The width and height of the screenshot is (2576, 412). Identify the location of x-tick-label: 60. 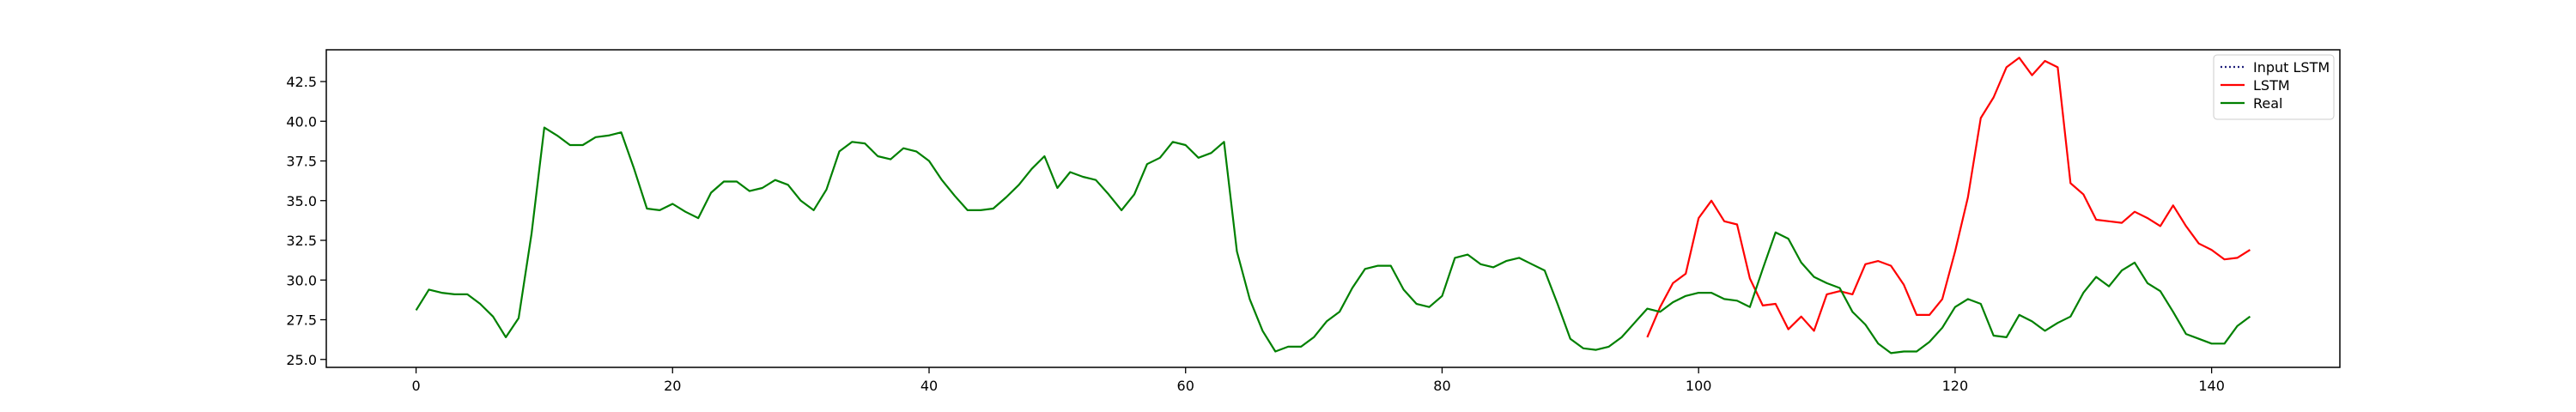
(1185, 386).